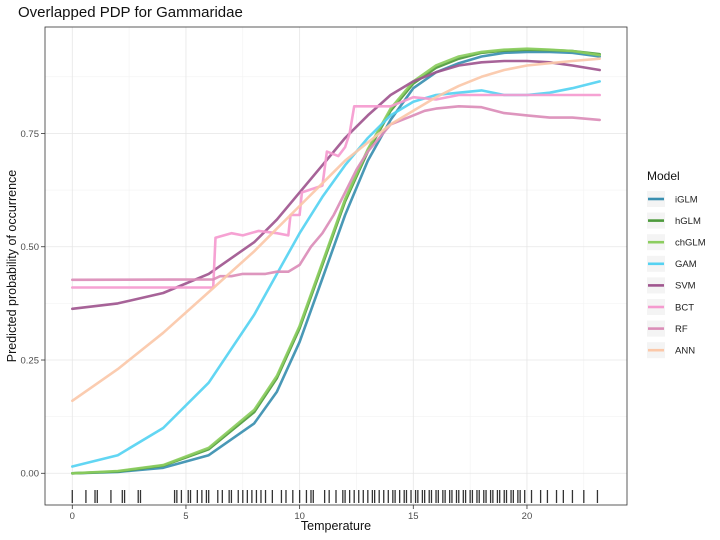  What do you see at coordinates (299, 516) in the screenshot?
I see `x-tick-label: 10` at bounding box center [299, 516].